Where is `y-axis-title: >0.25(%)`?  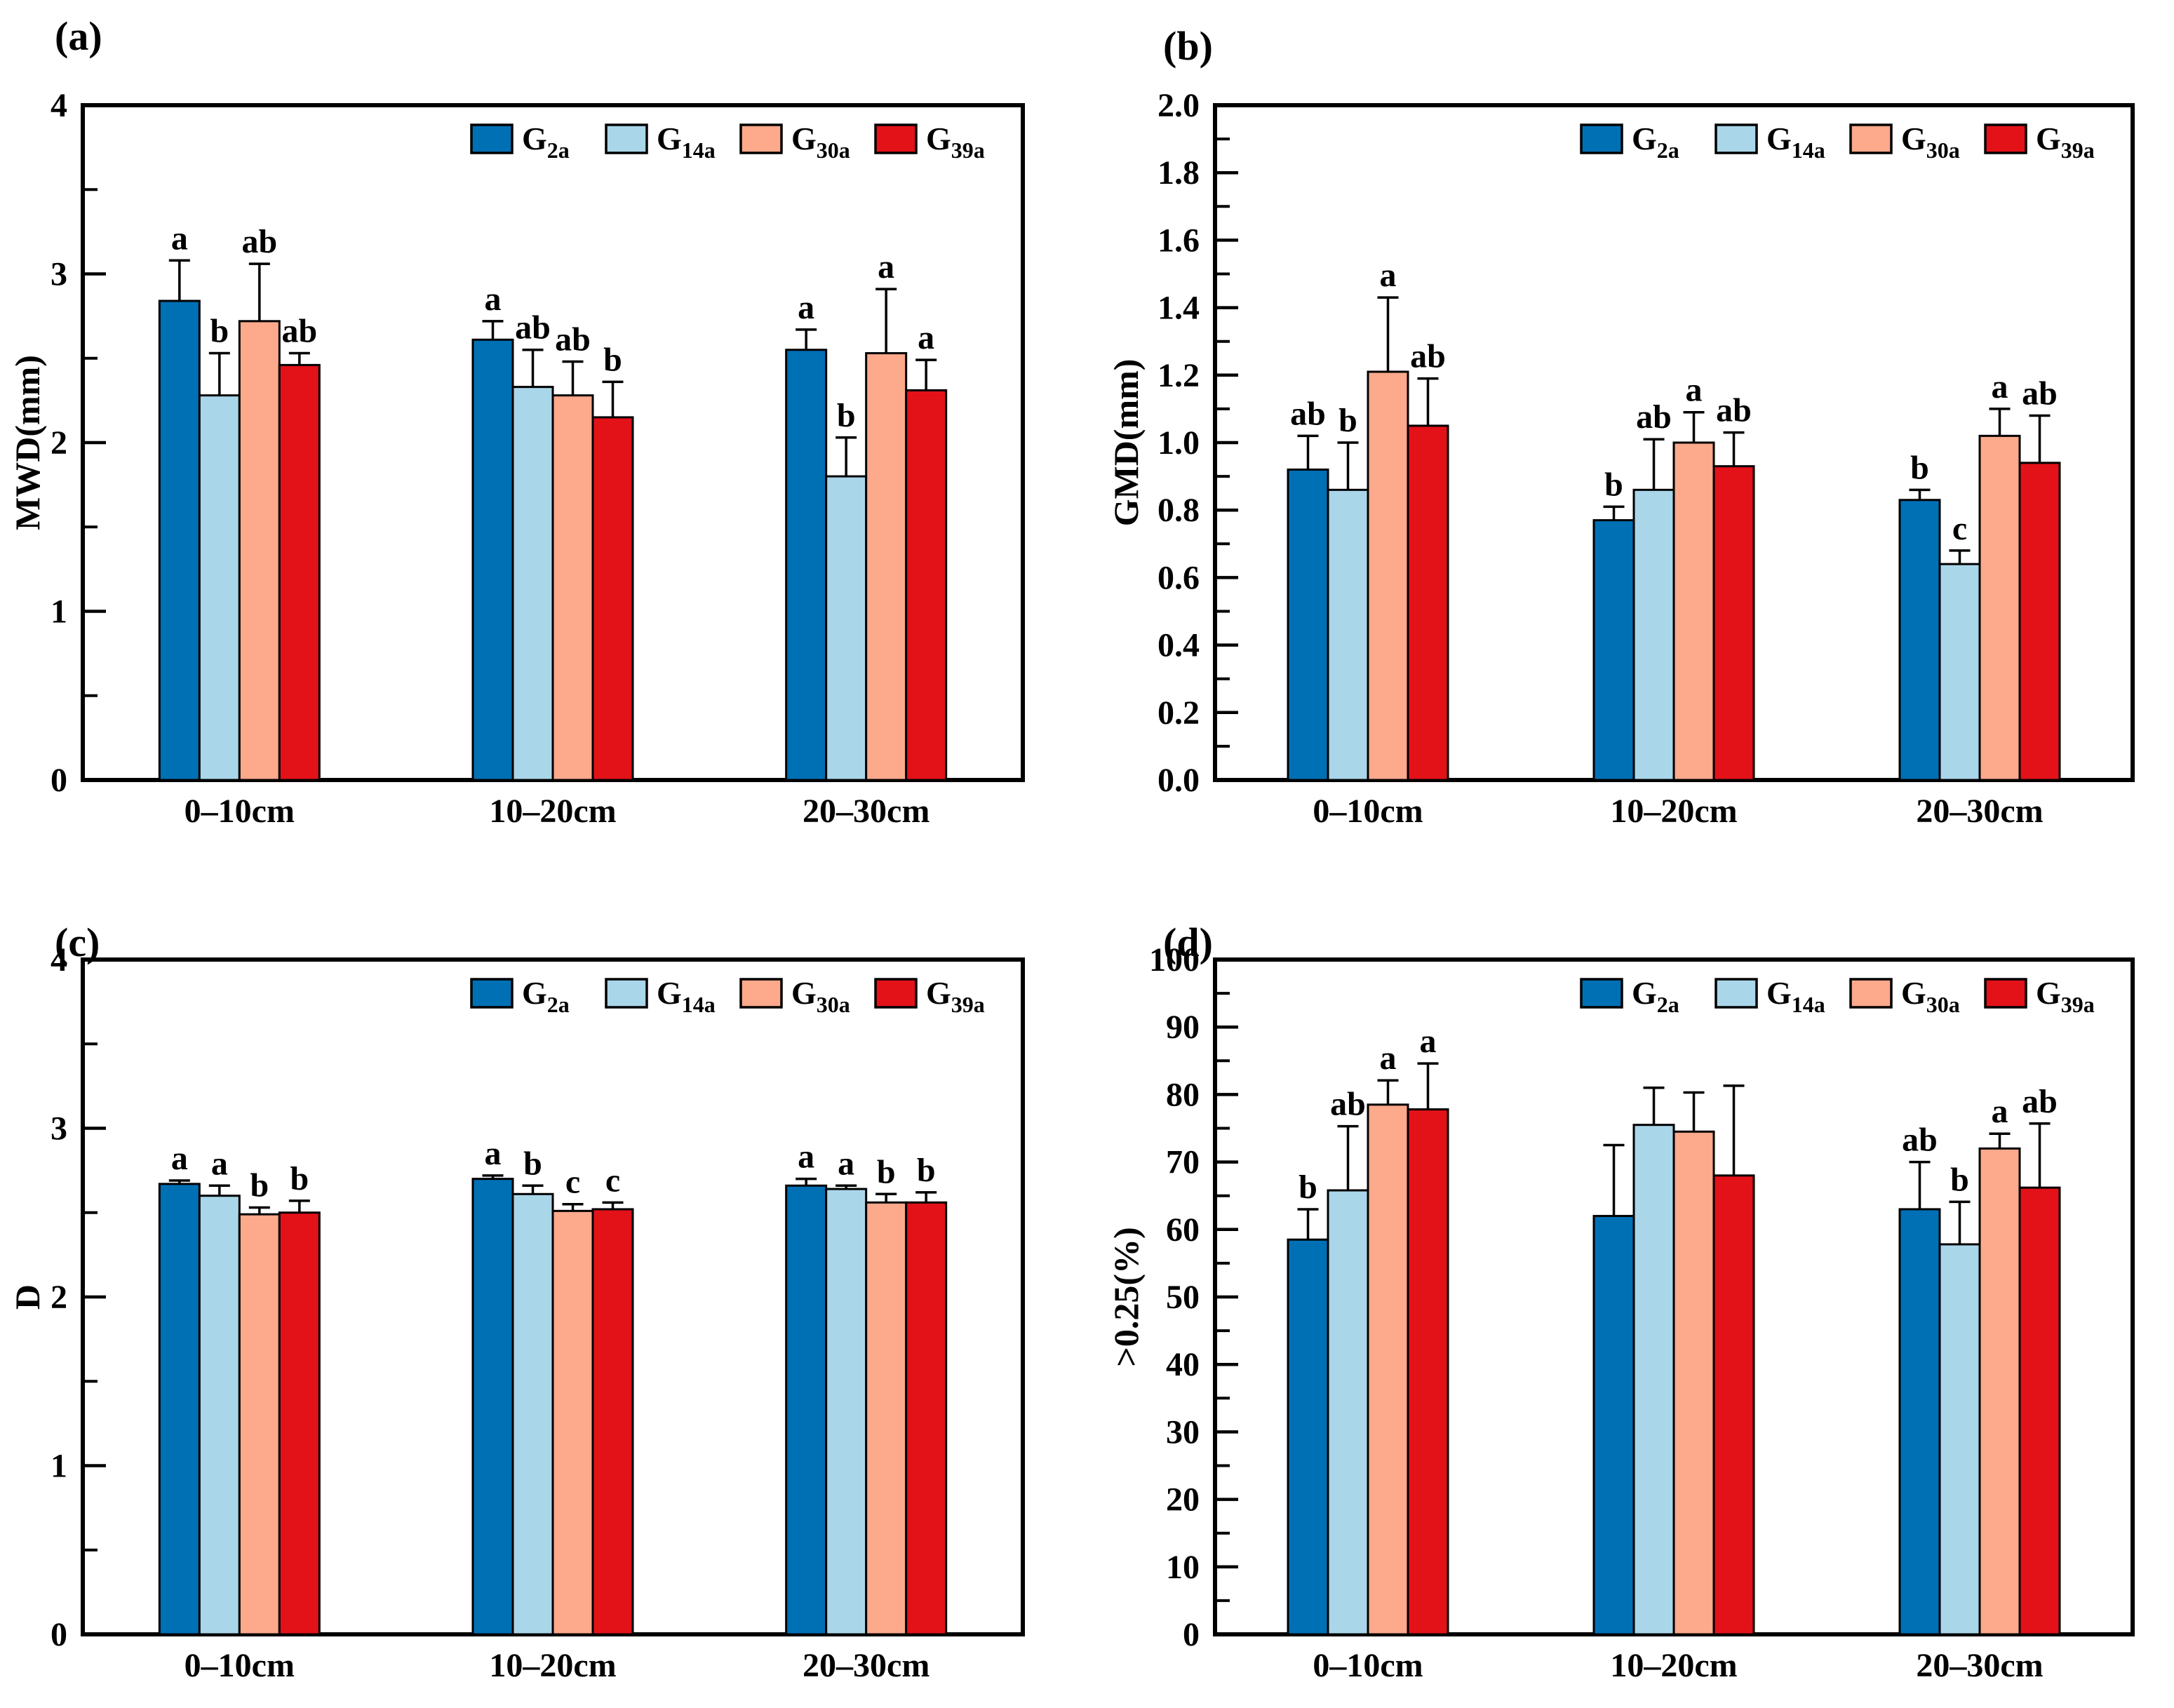
y-axis-title: >0.25(%) is located at coordinates (1126, 1296).